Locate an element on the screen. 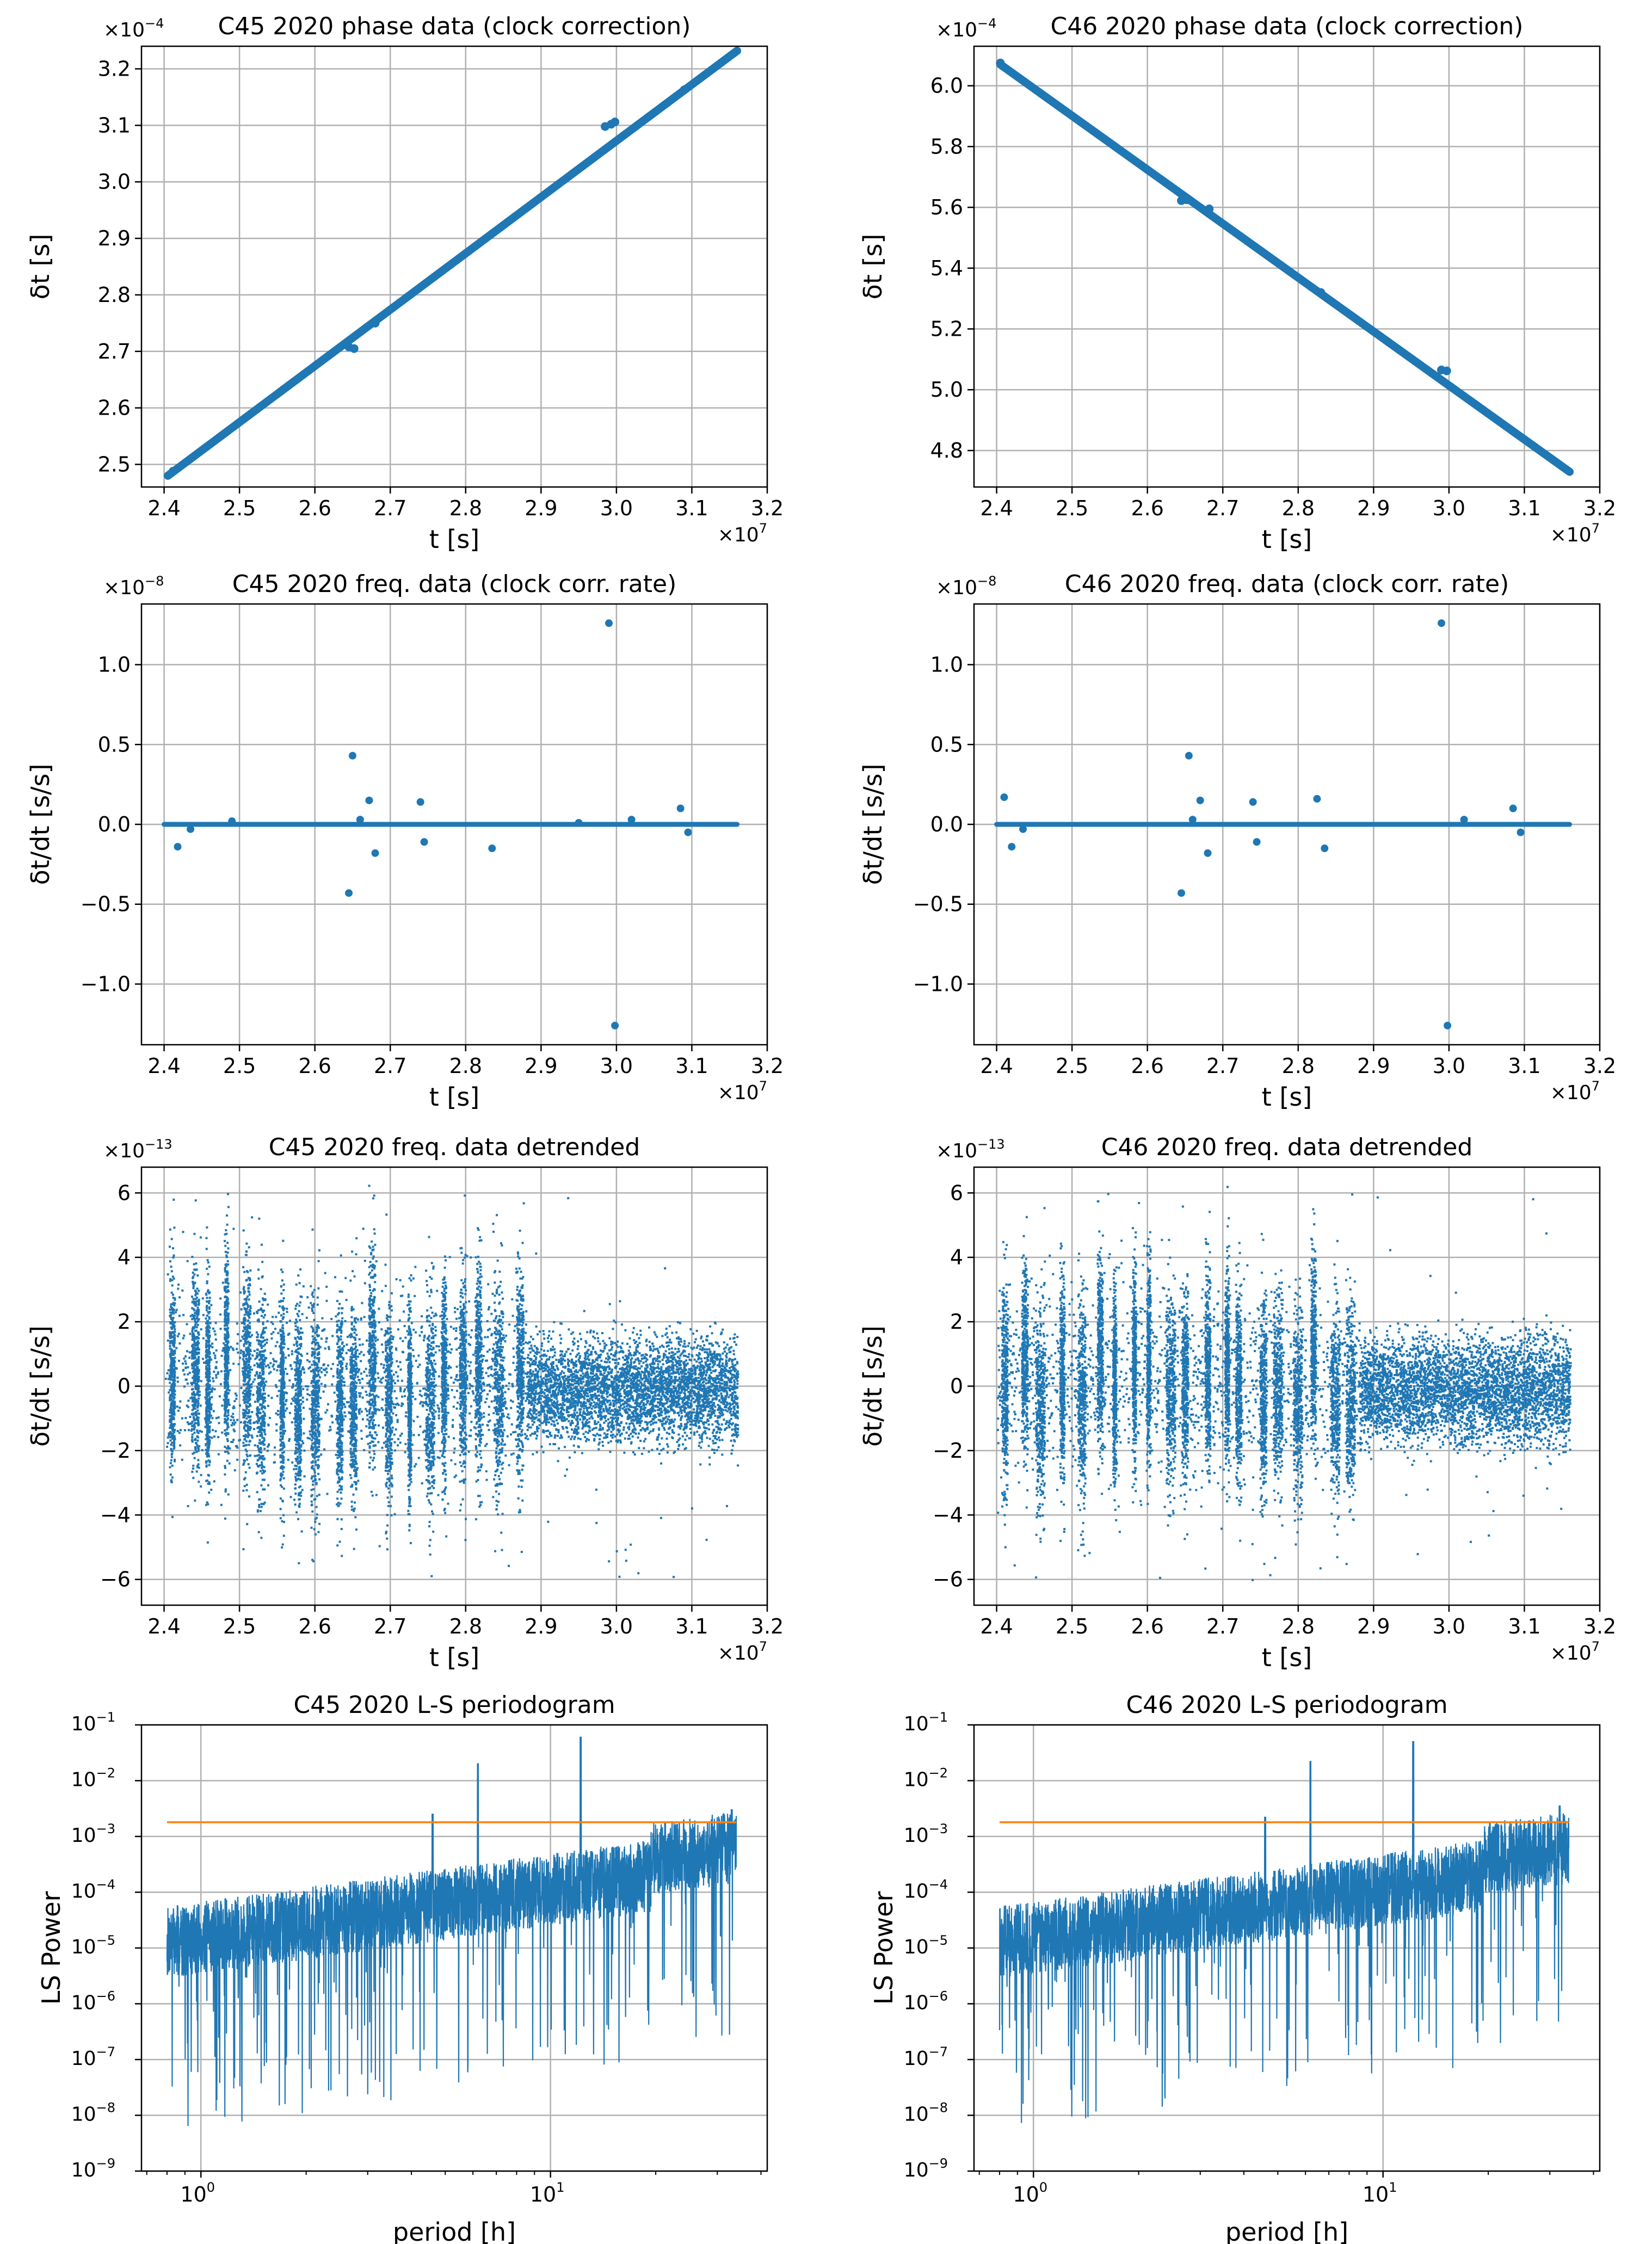 This screenshot has width=1652, height=2244. y-offset-exponent: −13 is located at coordinates (158, 1144).